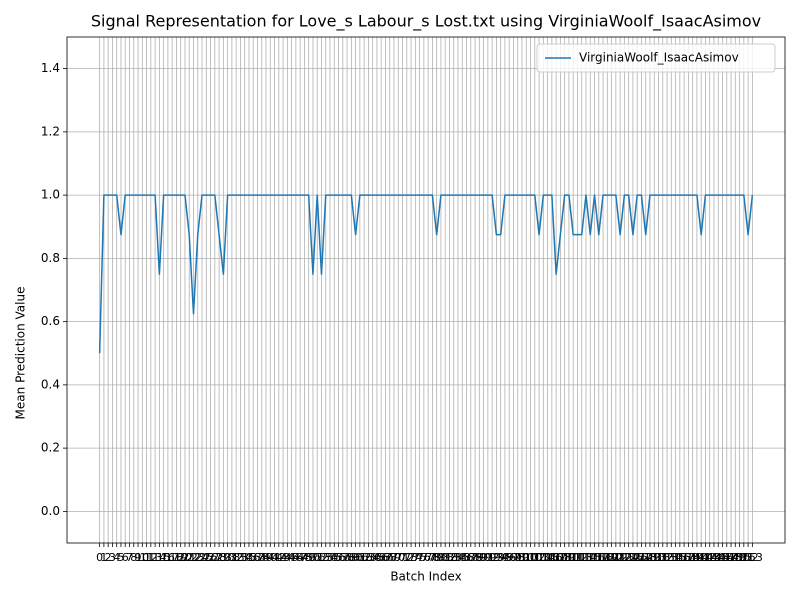 Image resolution: width=800 pixels, height=600 pixels. What do you see at coordinates (309, 557) in the screenshot?
I see `x-tick-label: 49` at bounding box center [309, 557].